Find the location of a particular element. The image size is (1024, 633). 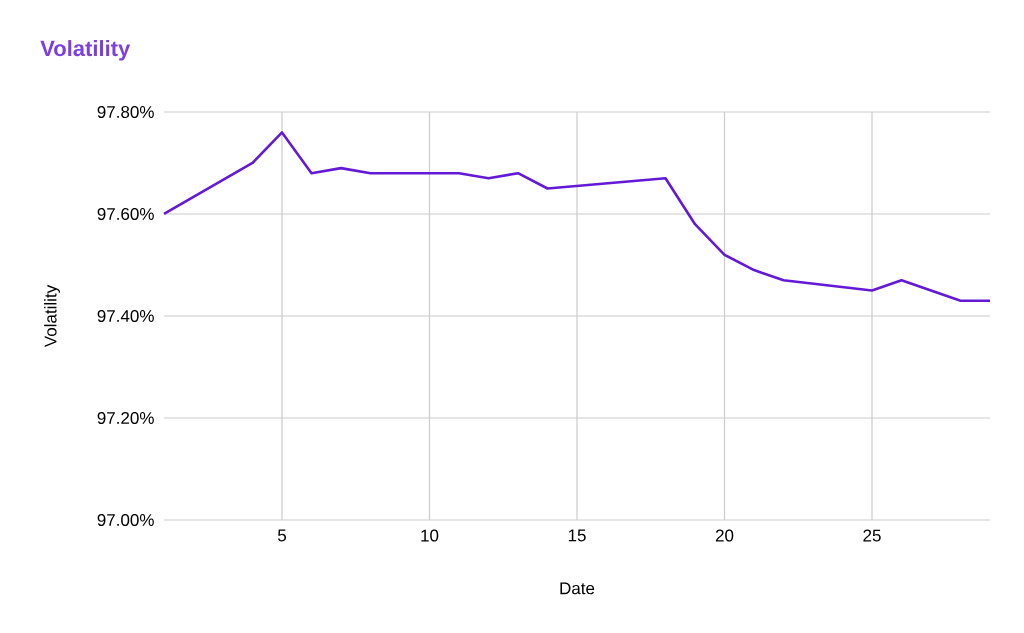

y-axis-title: Volatility is located at coordinates (52, 316).